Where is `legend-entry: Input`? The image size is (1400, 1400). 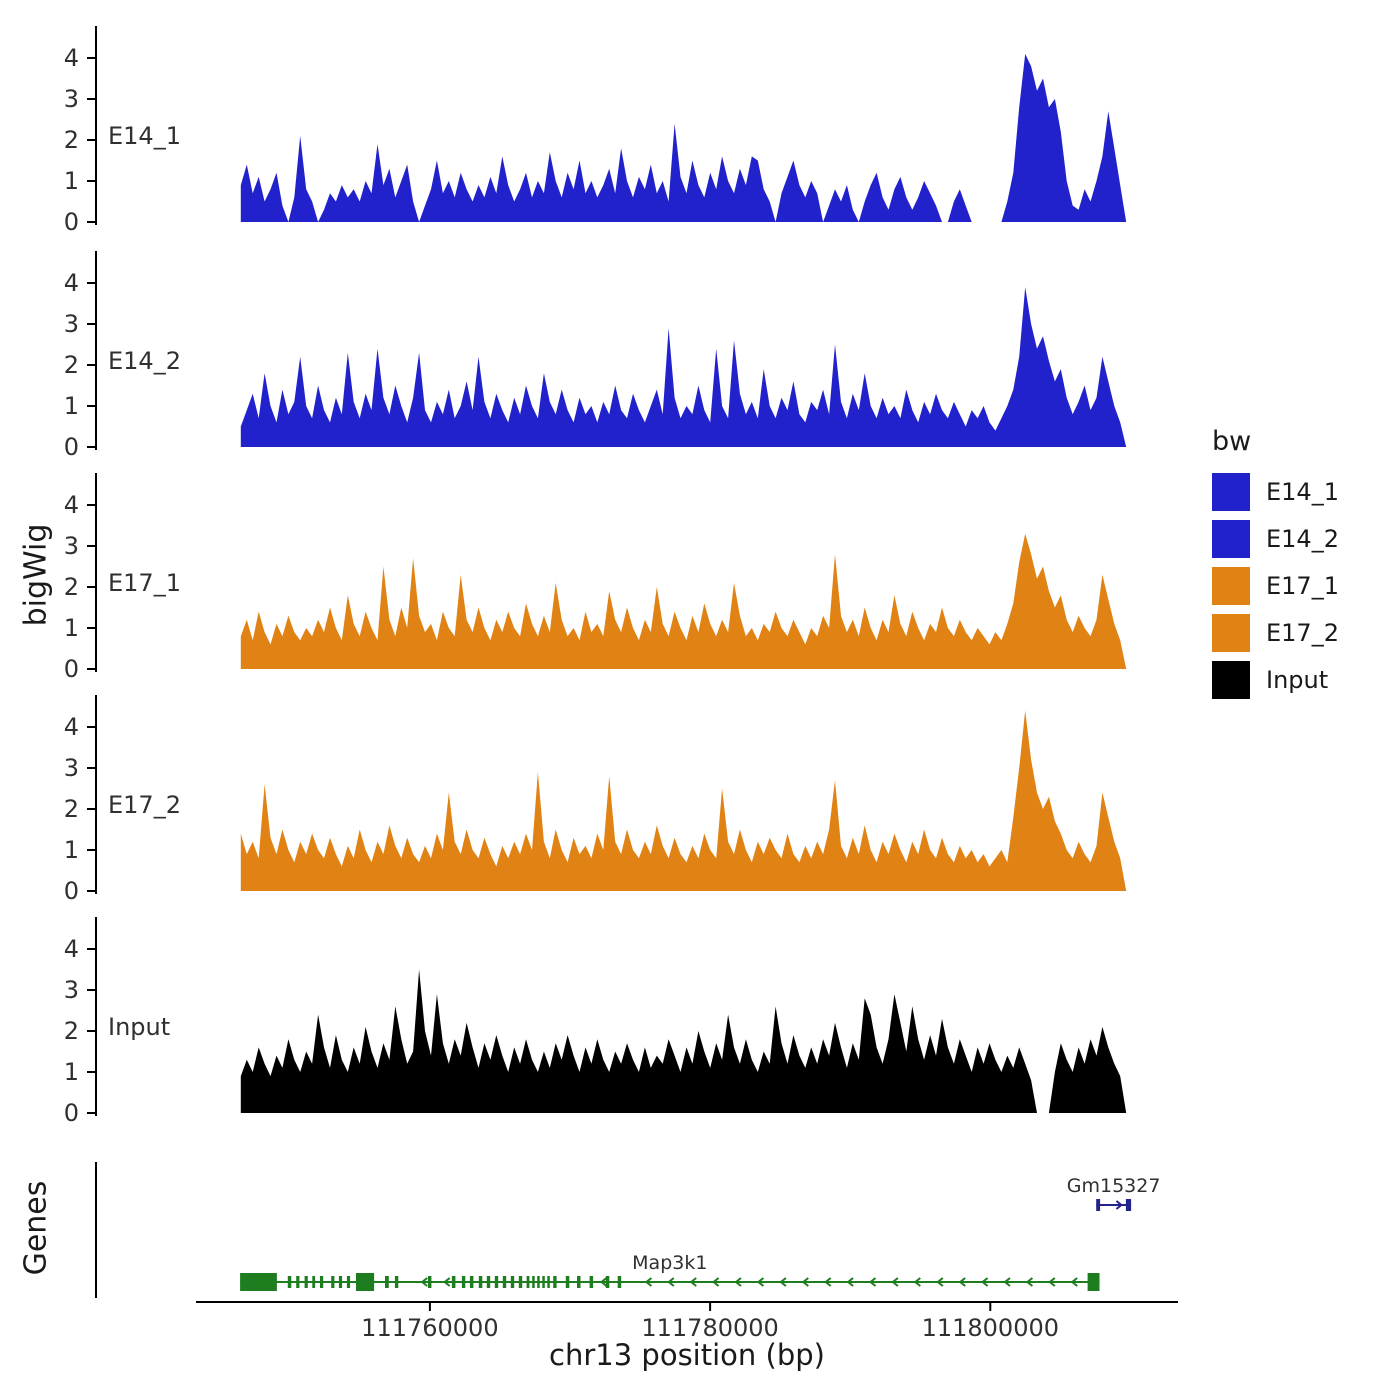 legend-entry: Input is located at coordinates (1275, 680).